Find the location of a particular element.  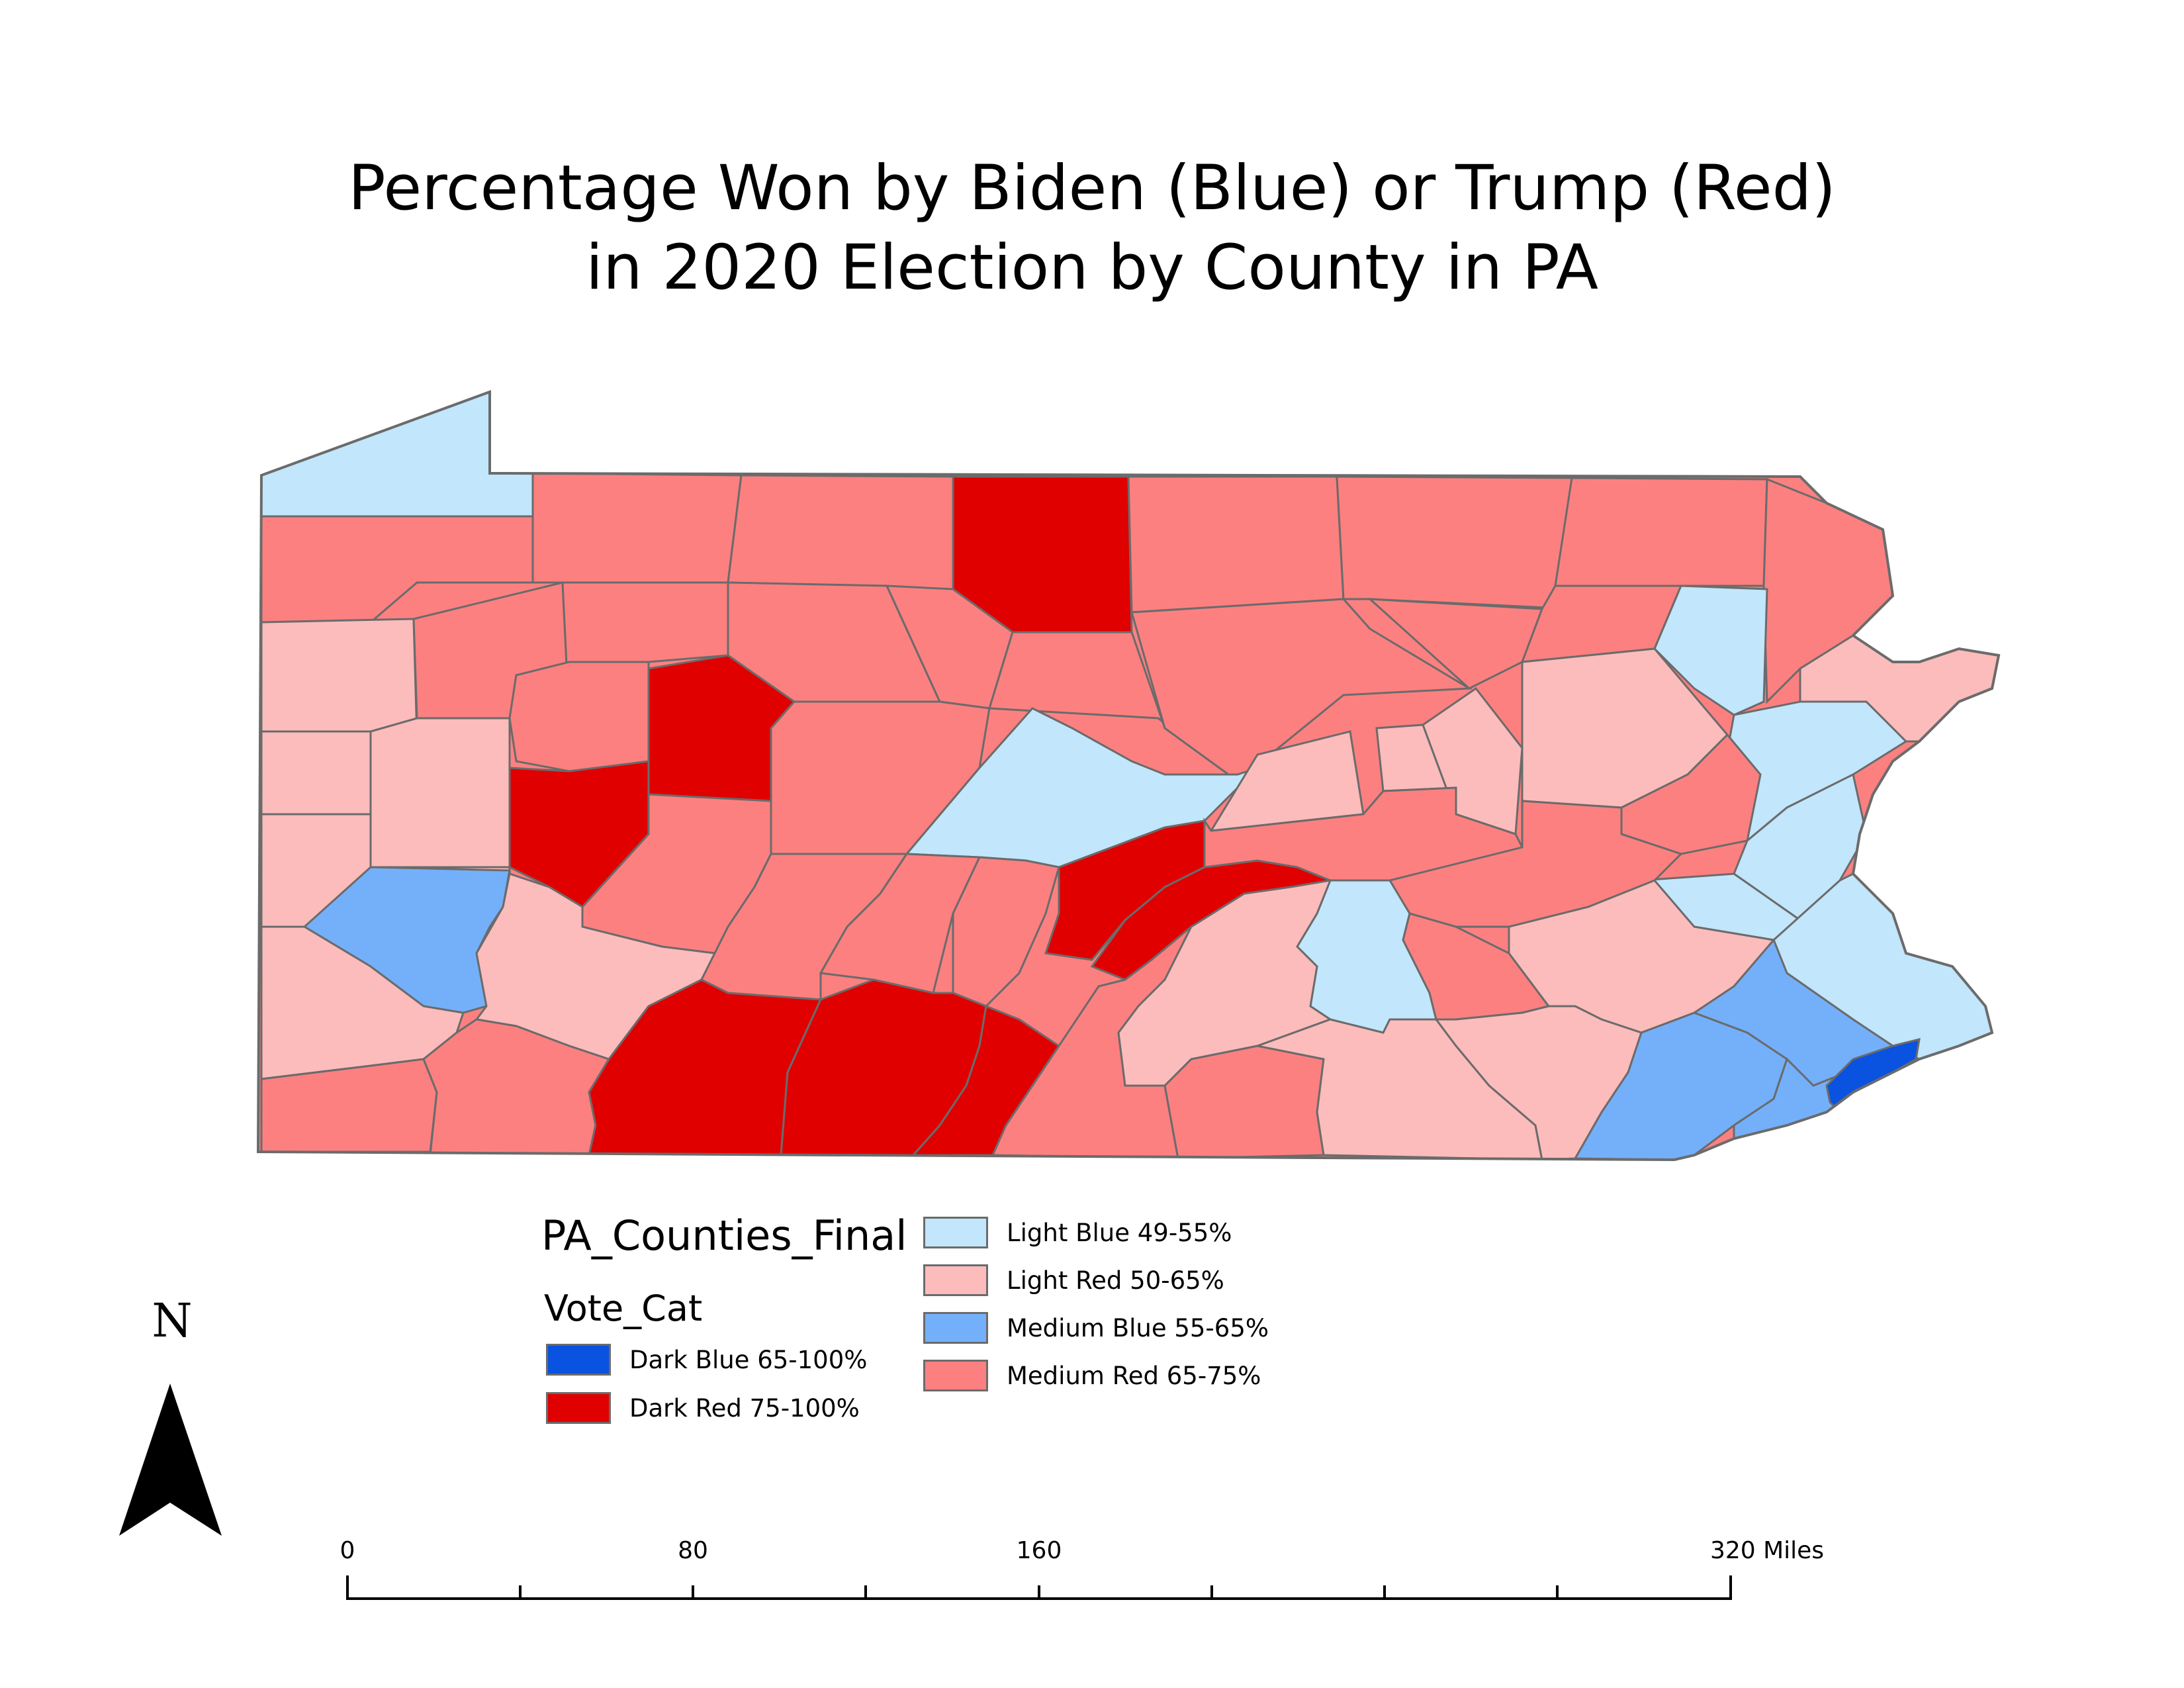

county-tioga is located at coordinates (1236, 544).